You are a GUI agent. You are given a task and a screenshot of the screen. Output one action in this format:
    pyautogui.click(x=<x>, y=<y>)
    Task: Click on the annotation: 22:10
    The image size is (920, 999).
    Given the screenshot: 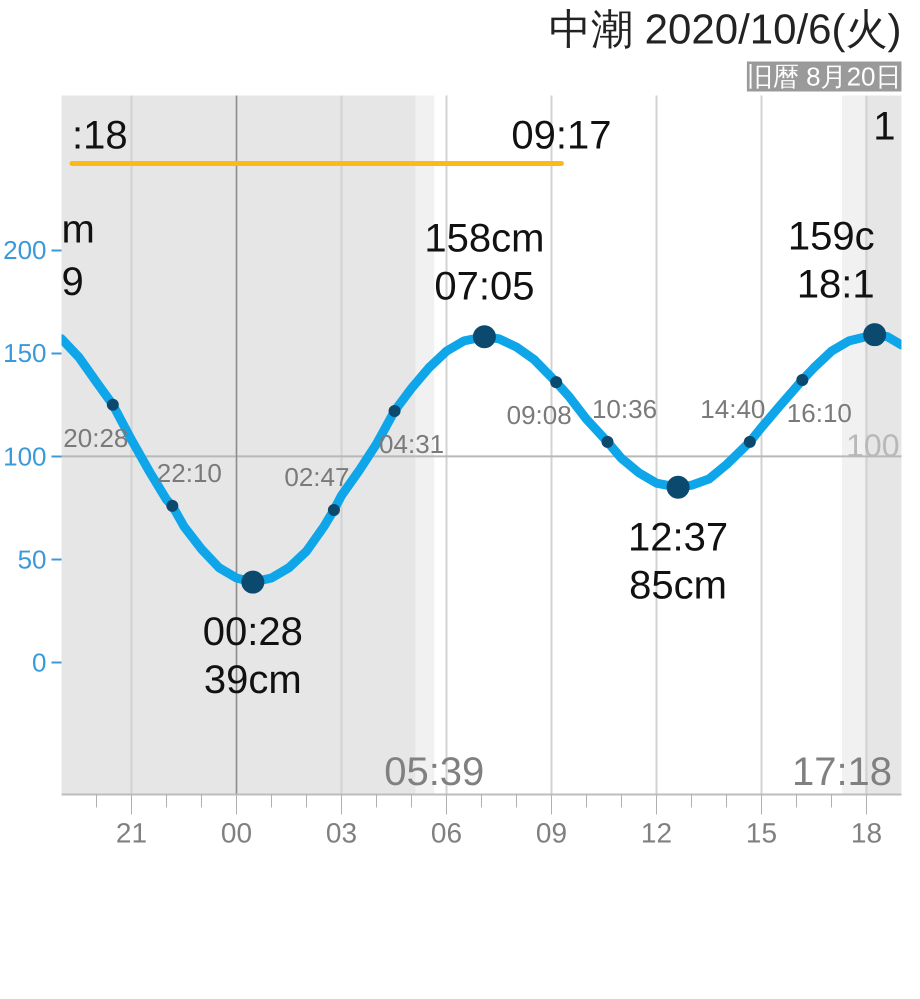 What is the action you would take?
    pyautogui.click(x=189, y=473)
    